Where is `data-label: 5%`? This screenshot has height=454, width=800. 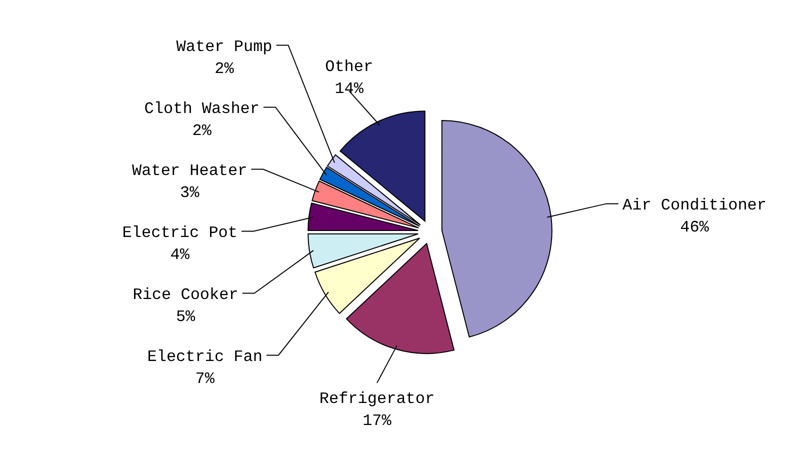
data-label: 5% is located at coordinates (186, 317).